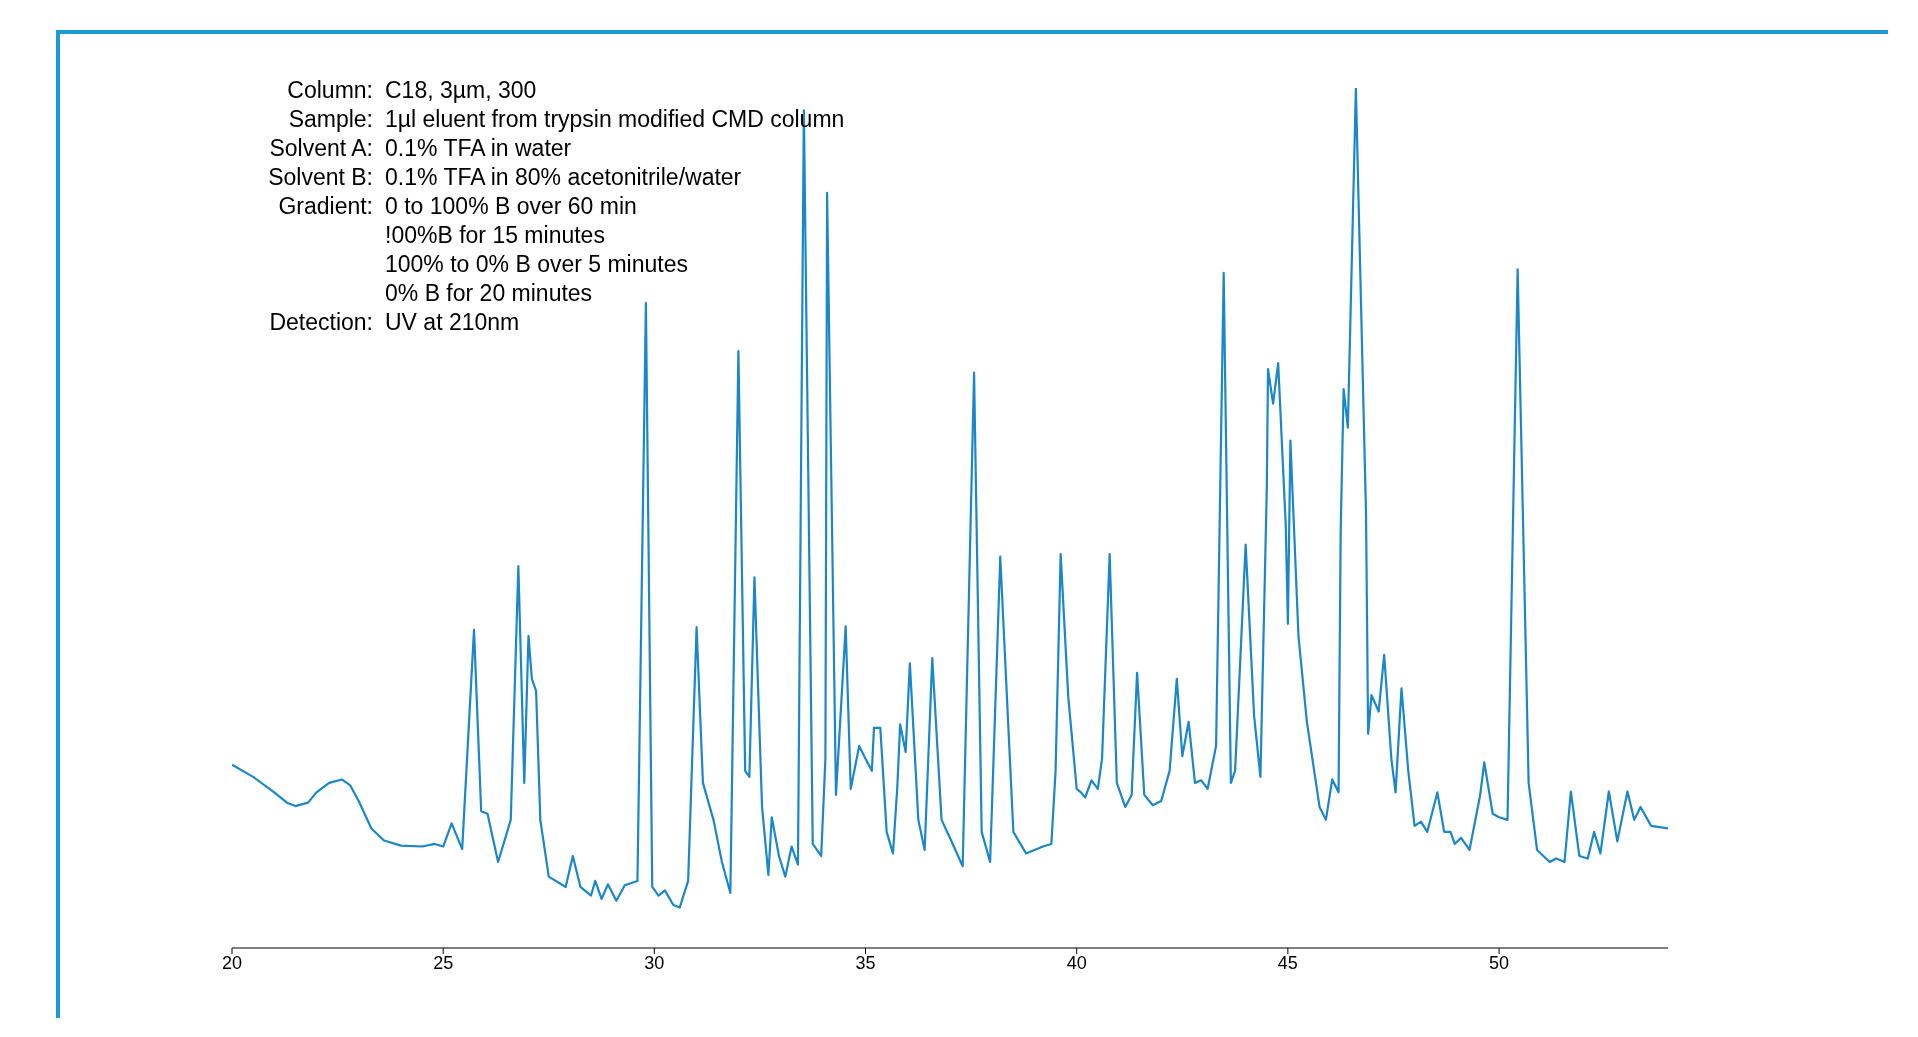  Describe the element at coordinates (232, 962) in the screenshot. I see `x-tick-label: 20` at that location.